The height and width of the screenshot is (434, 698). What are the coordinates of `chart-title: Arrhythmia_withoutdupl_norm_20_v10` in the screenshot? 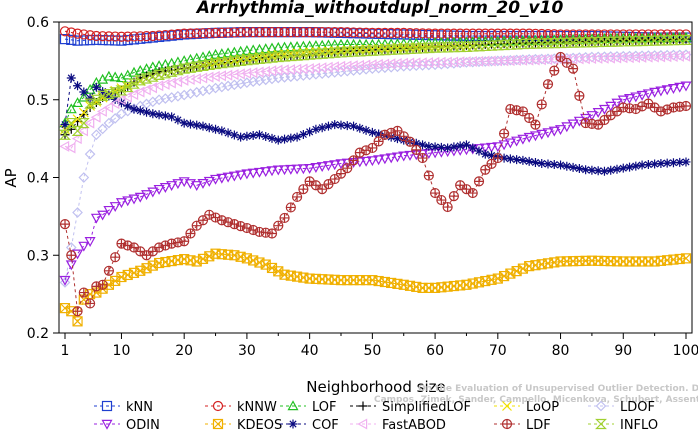 It's located at (379, 9).